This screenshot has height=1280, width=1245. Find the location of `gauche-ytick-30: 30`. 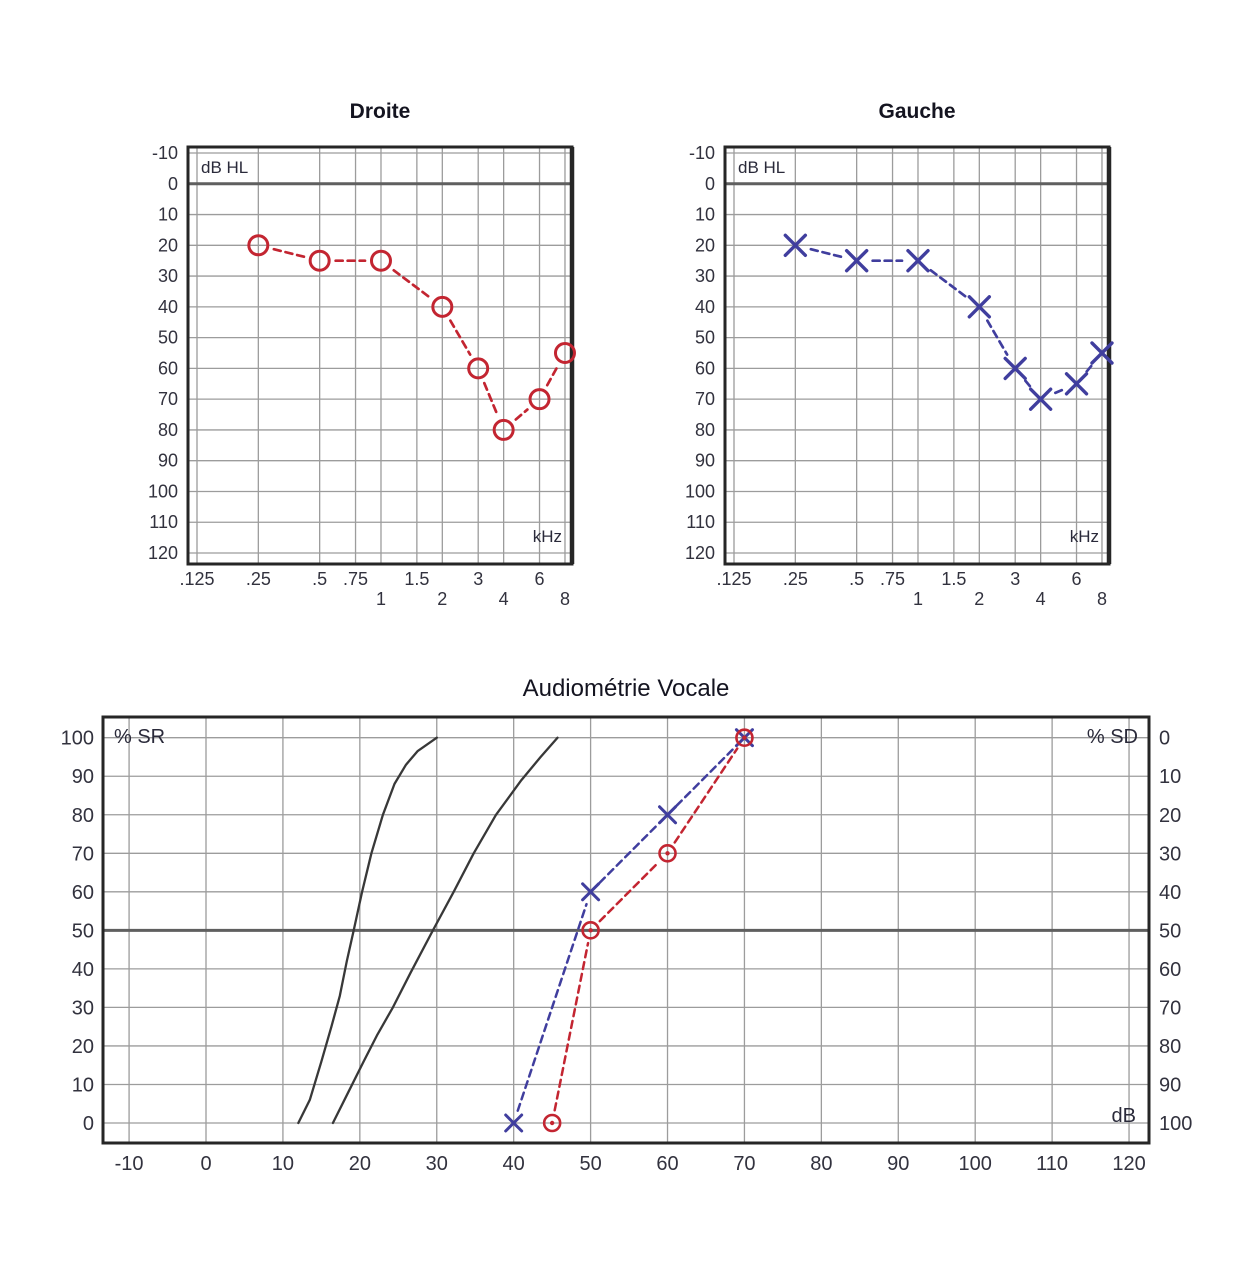

gauche-ytick-30: 30 is located at coordinates (705, 276).